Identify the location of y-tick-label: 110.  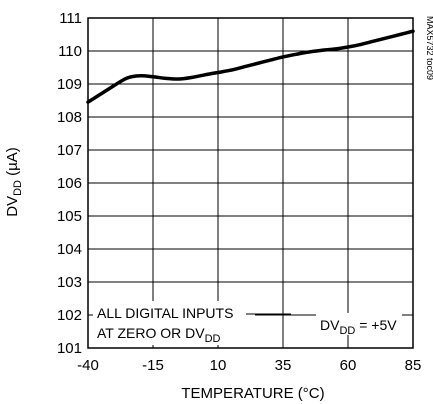
(70, 51).